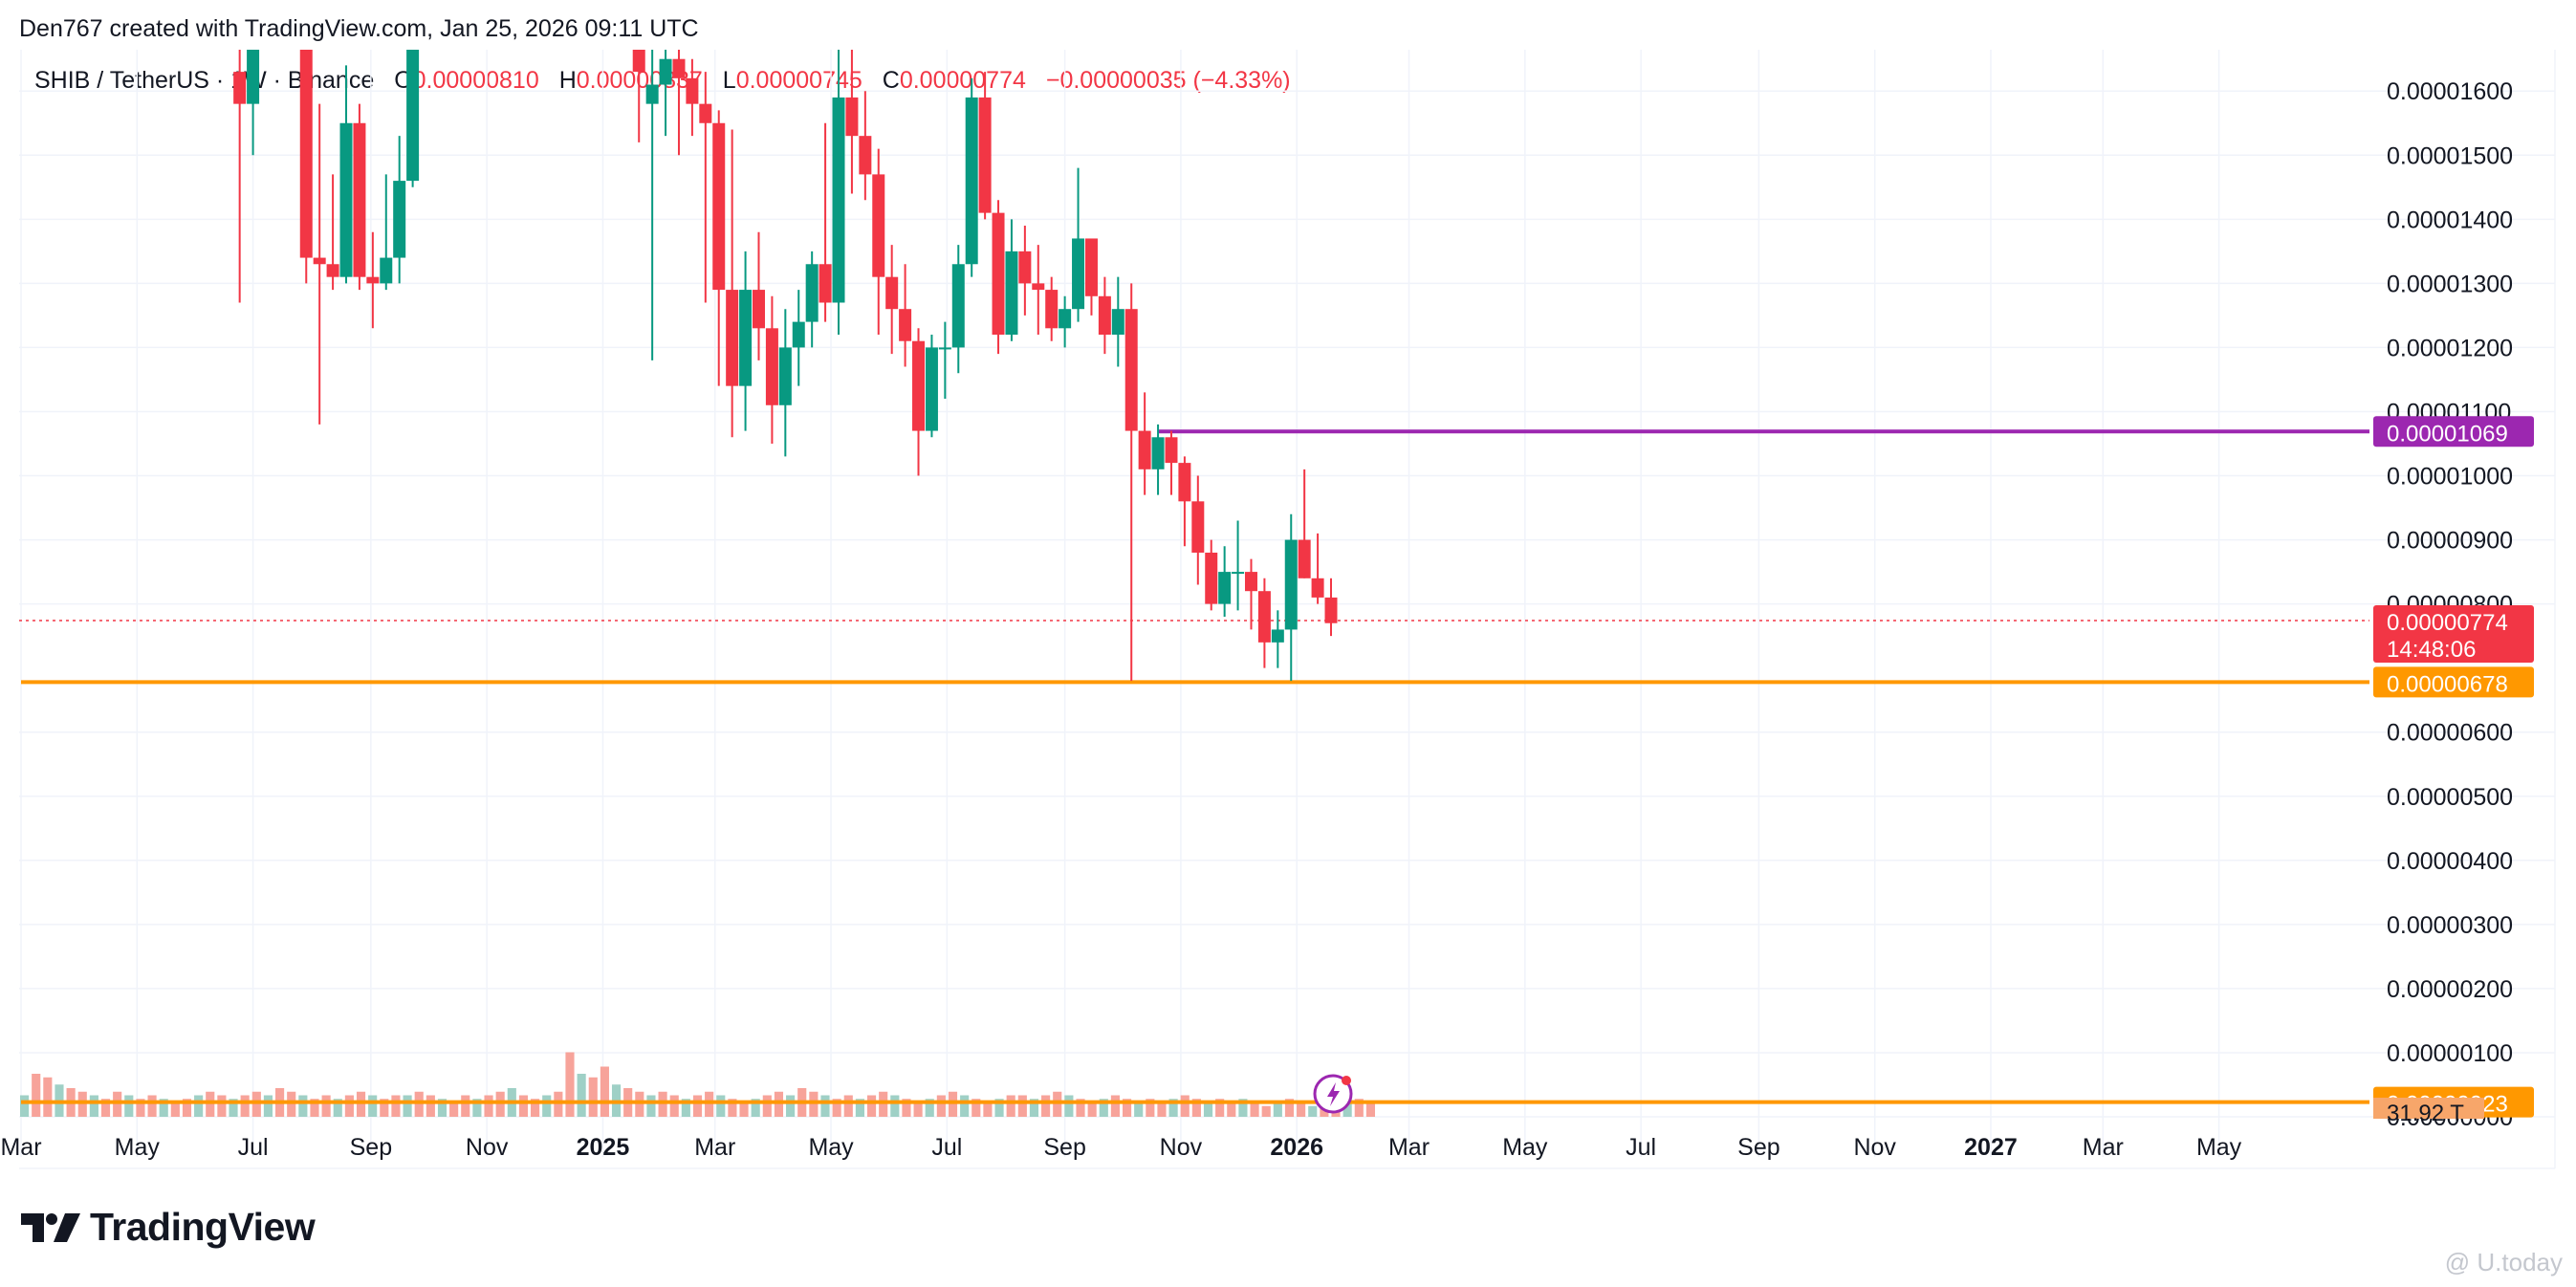 The width and height of the screenshot is (2576, 1287). What do you see at coordinates (2447, 434) in the screenshot?
I see `resistance-level-label: 0.00001069` at bounding box center [2447, 434].